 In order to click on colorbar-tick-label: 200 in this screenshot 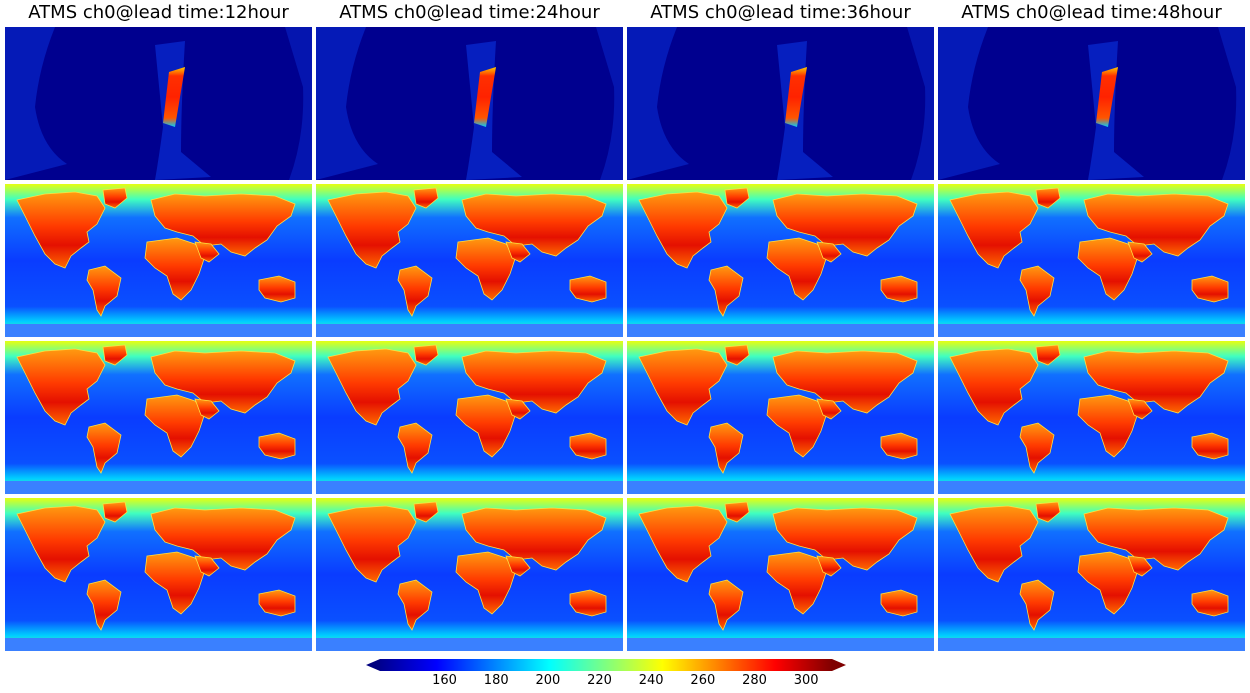, I will do `click(548, 680)`.